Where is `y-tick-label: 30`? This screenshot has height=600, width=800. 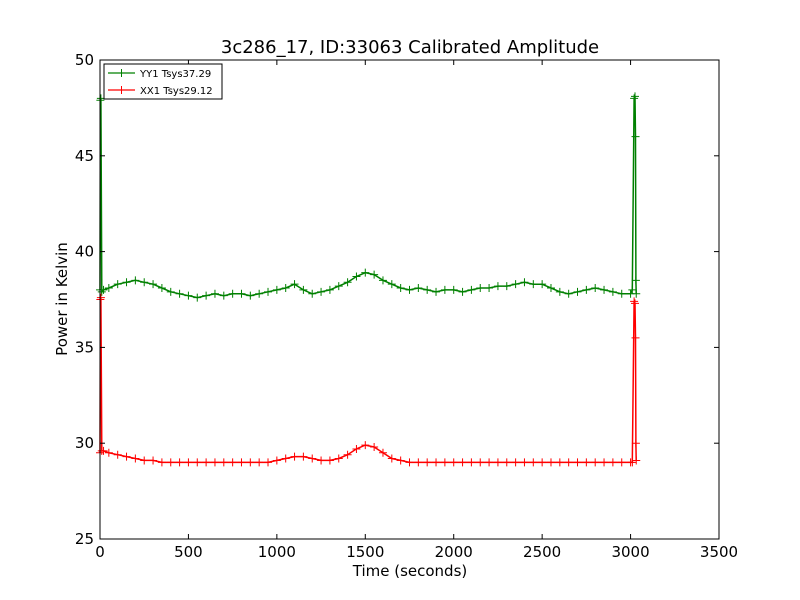 y-tick-label: 30 is located at coordinates (84, 443).